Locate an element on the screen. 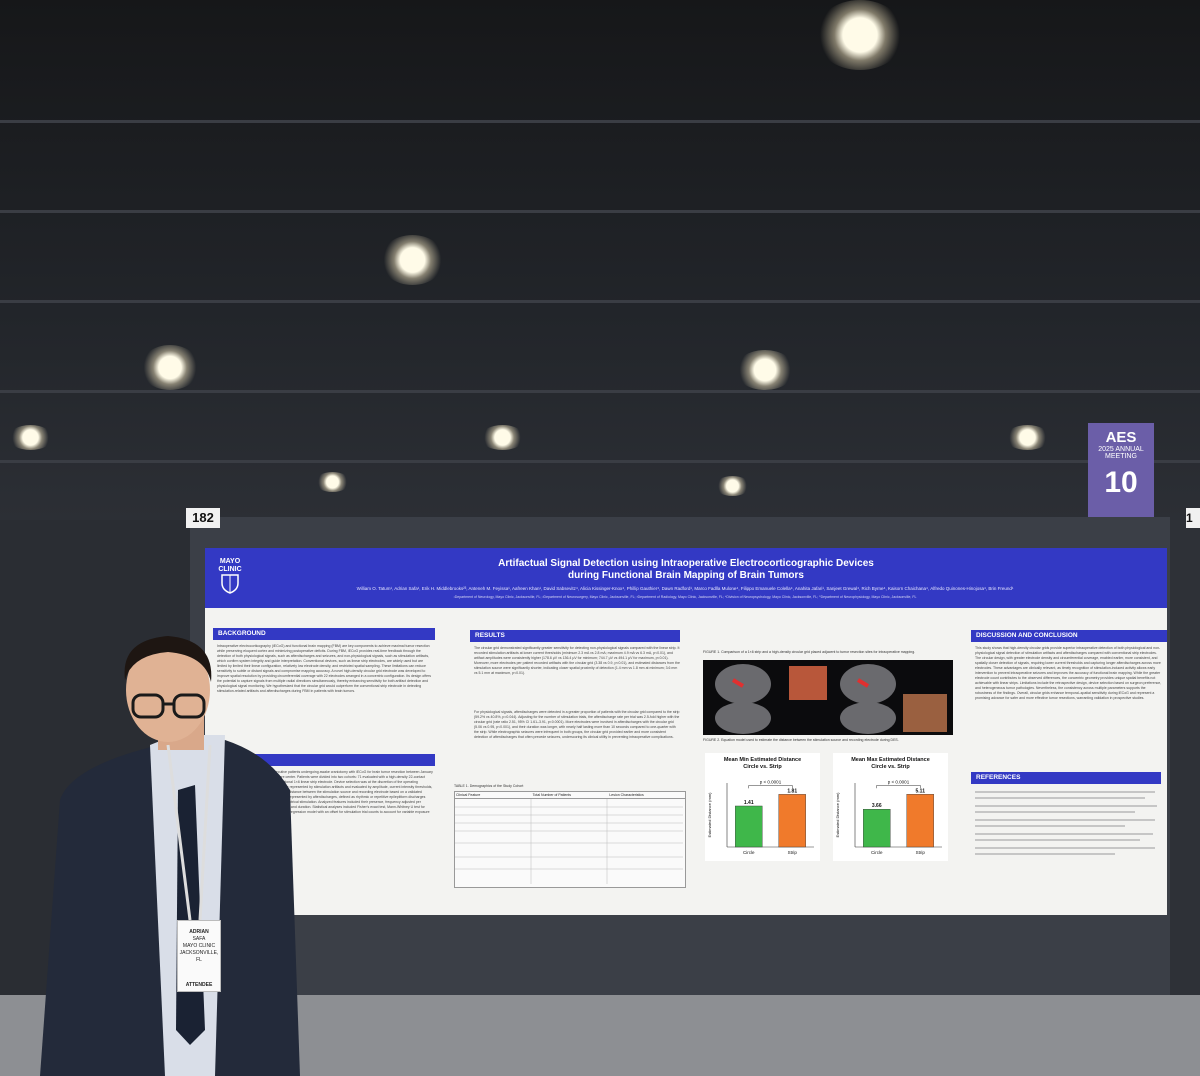  mayo-shield-icon: MAYO CLINIC is located at coordinates (230, 576).